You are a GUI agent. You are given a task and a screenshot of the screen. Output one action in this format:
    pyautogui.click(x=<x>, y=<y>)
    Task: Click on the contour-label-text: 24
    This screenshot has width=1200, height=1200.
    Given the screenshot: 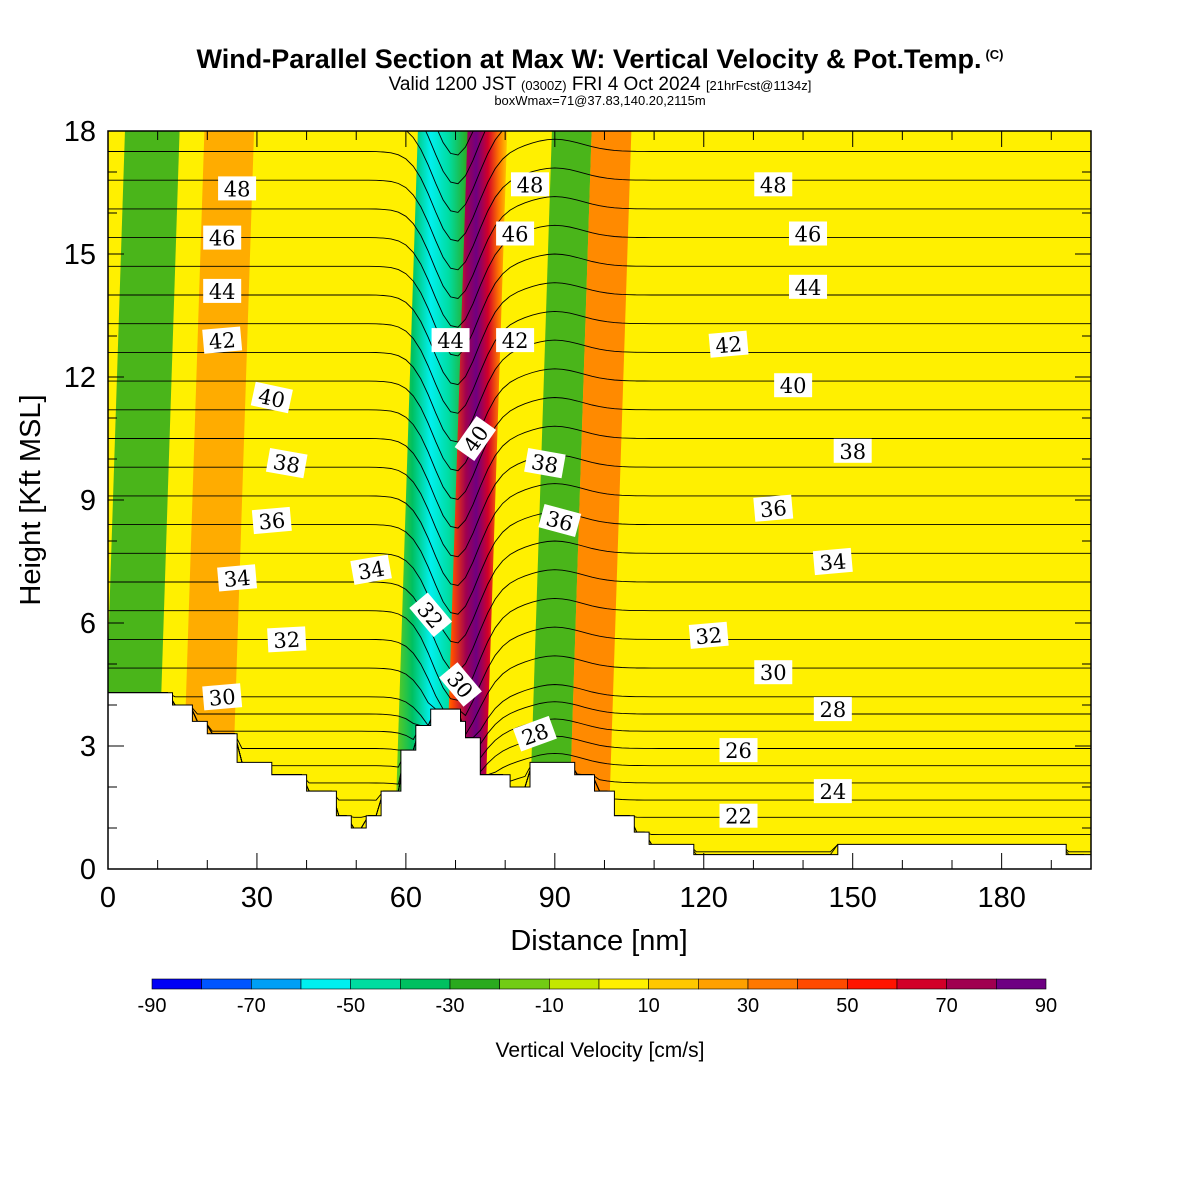 What is the action you would take?
    pyautogui.click(x=832, y=792)
    